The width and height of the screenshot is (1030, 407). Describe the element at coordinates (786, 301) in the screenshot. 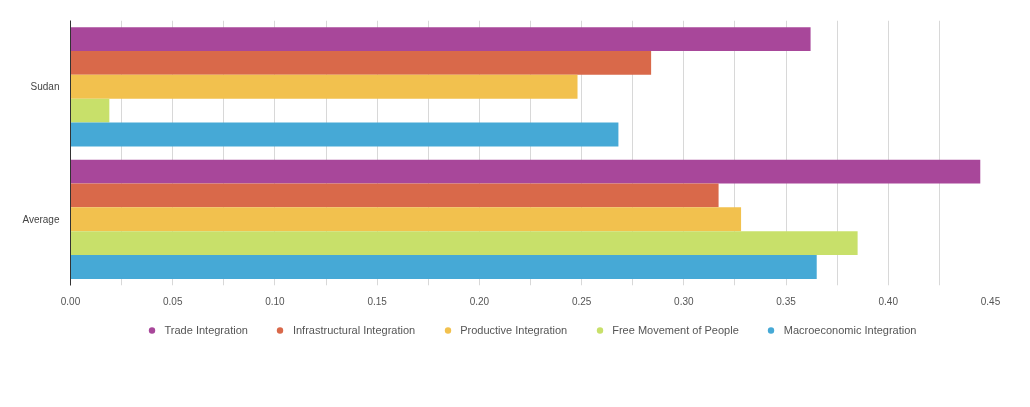

I see `x-tick-label: 0.35` at that location.